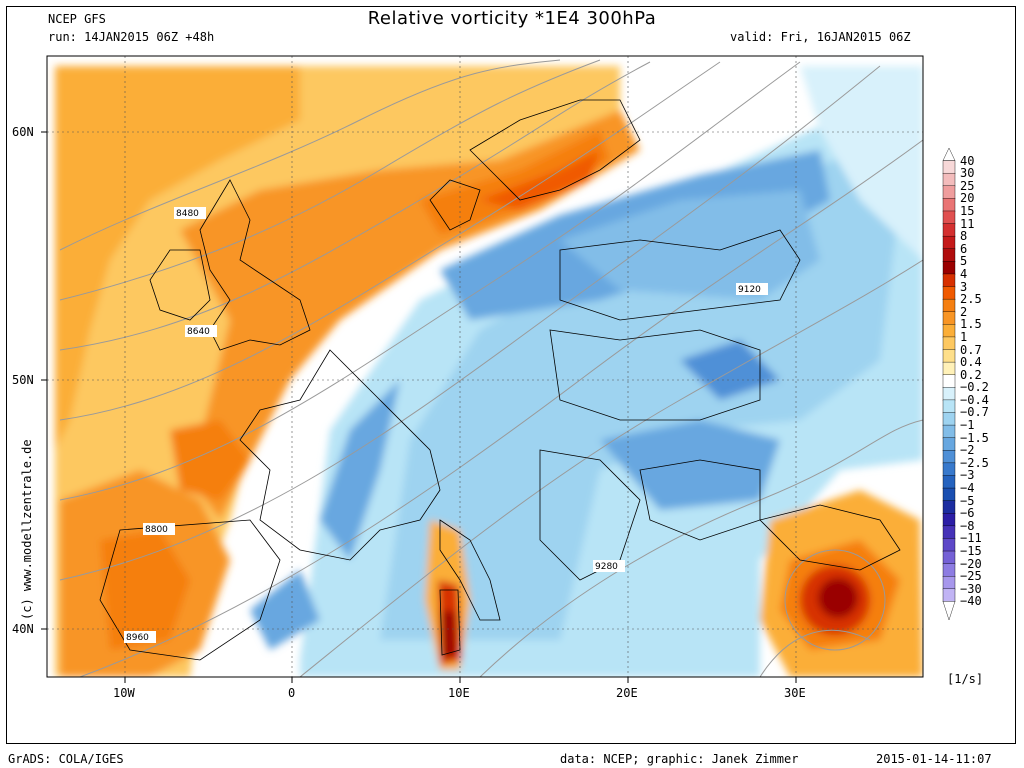  Describe the element at coordinates (124, 693) in the screenshot. I see `lon-label-10w: 10W` at that location.